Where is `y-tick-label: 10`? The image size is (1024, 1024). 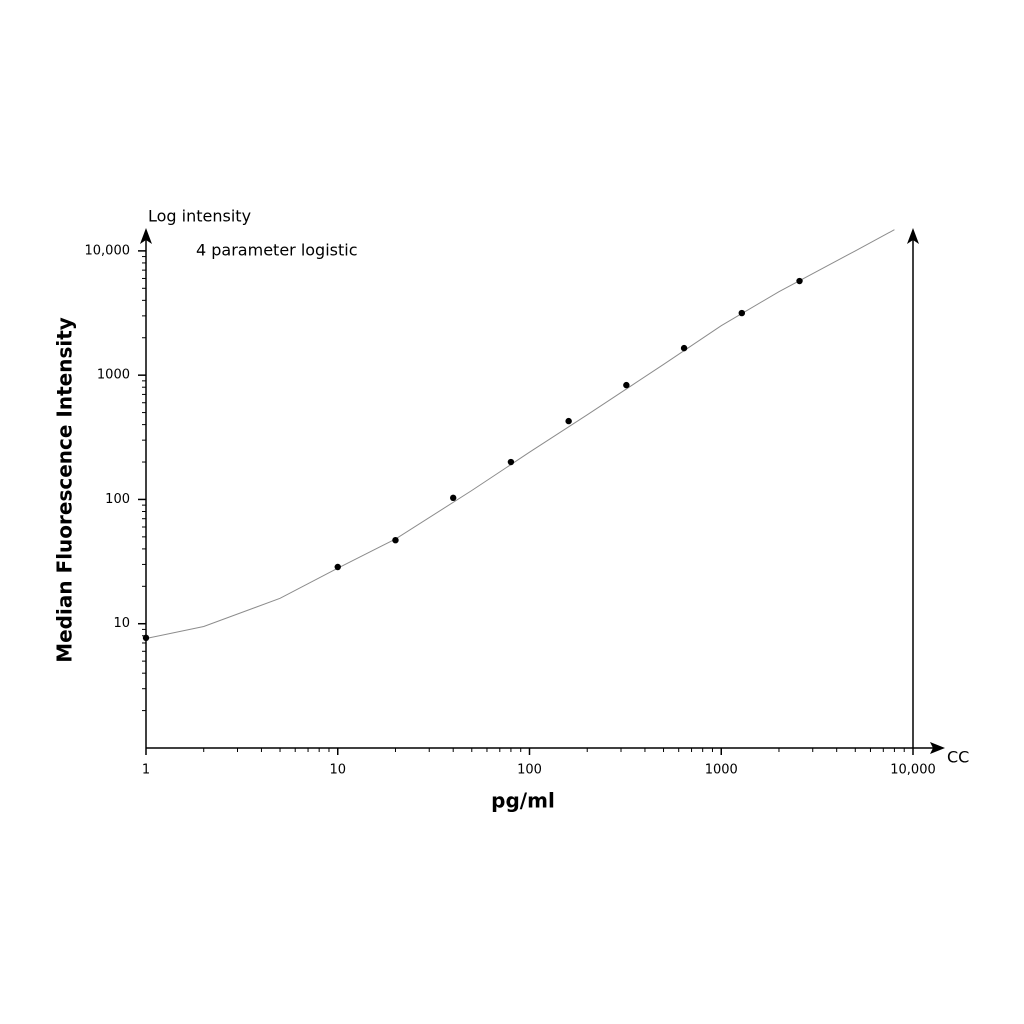
y-tick-label: 10 is located at coordinates (121, 623).